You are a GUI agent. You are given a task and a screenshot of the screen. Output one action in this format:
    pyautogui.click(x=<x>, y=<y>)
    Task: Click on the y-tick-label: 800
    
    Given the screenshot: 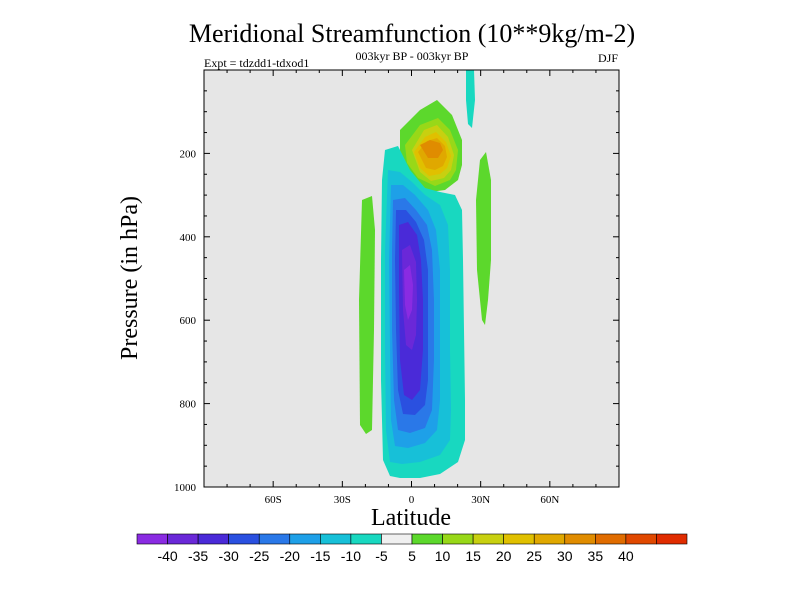 What is the action you would take?
    pyautogui.click(x=188, y=405)
    